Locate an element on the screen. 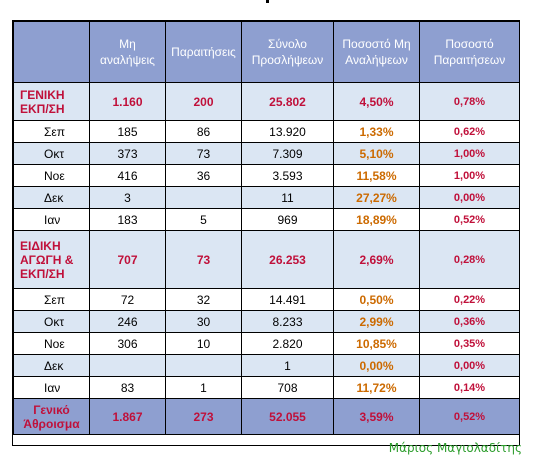  cell-total: 3.593 is located at coordinates (287, 175).